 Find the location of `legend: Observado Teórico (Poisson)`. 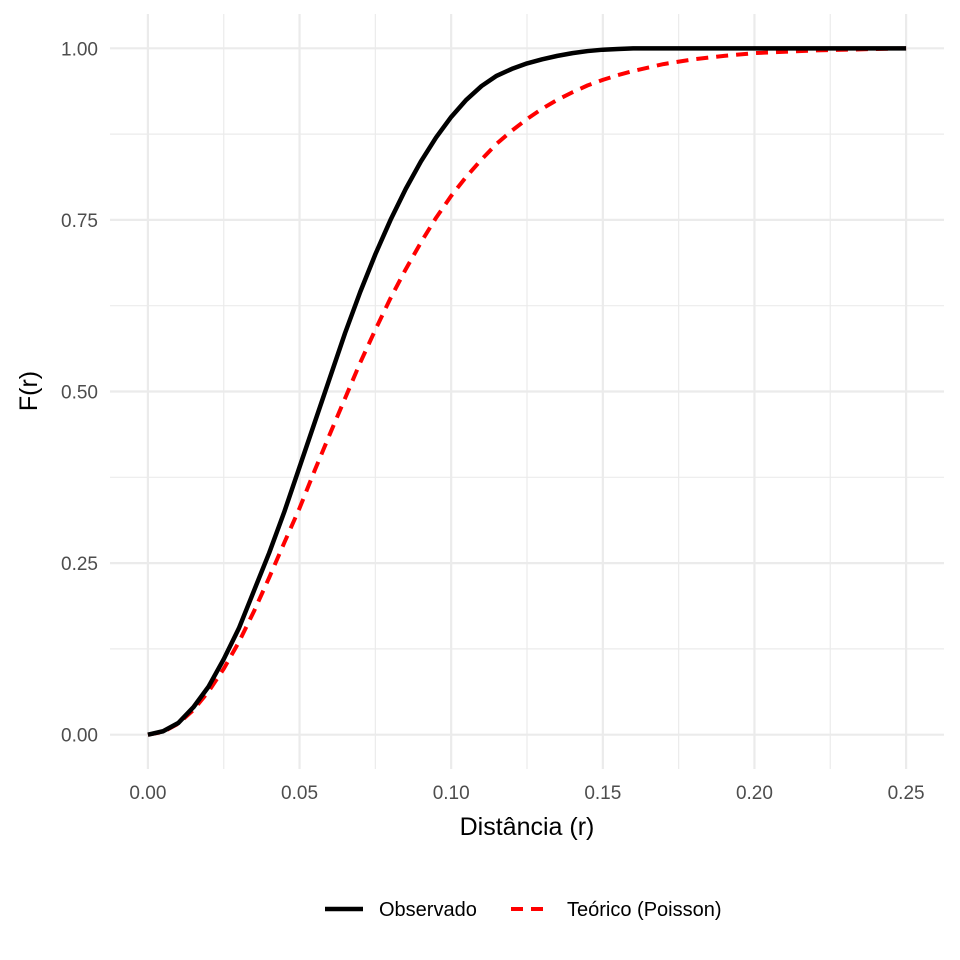

legend: Observado Teórico (Poisson) is located at coordinates (523, 910).